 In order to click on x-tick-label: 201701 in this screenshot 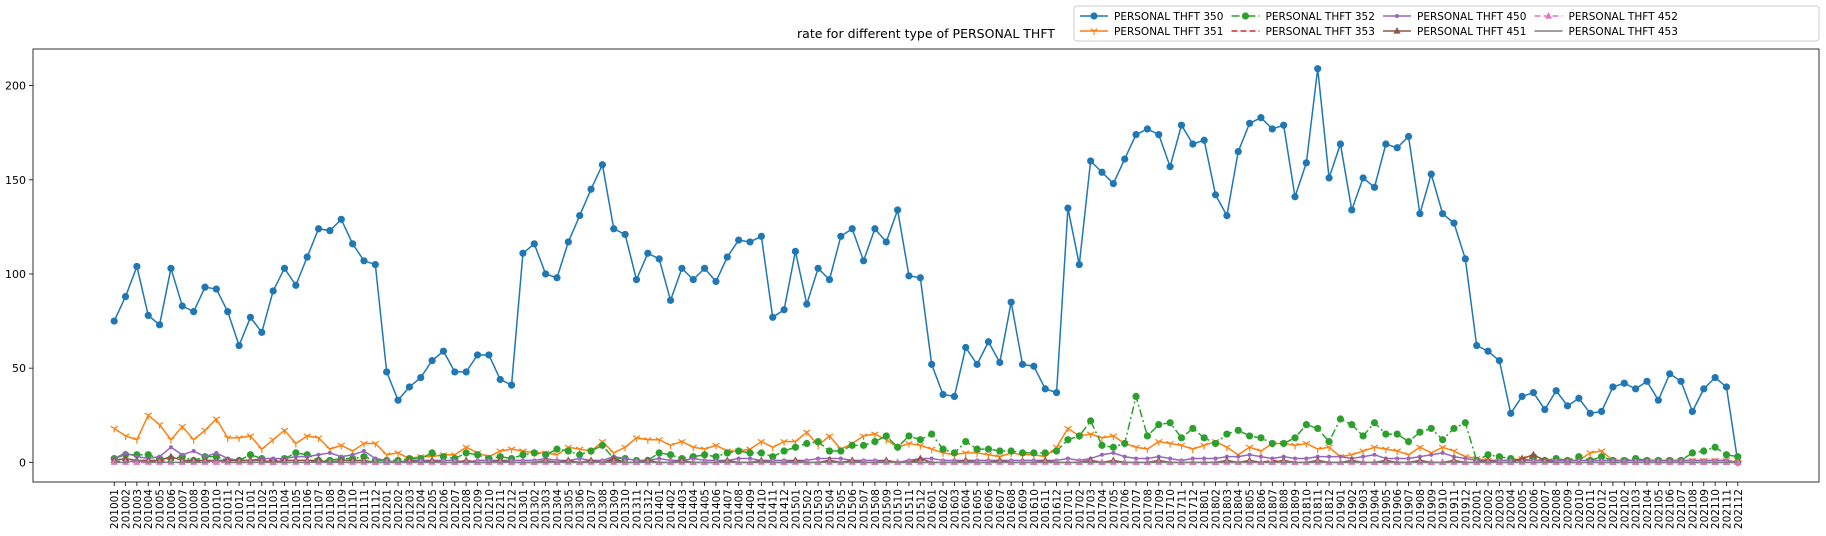, I will do `click(1069, 509)`.